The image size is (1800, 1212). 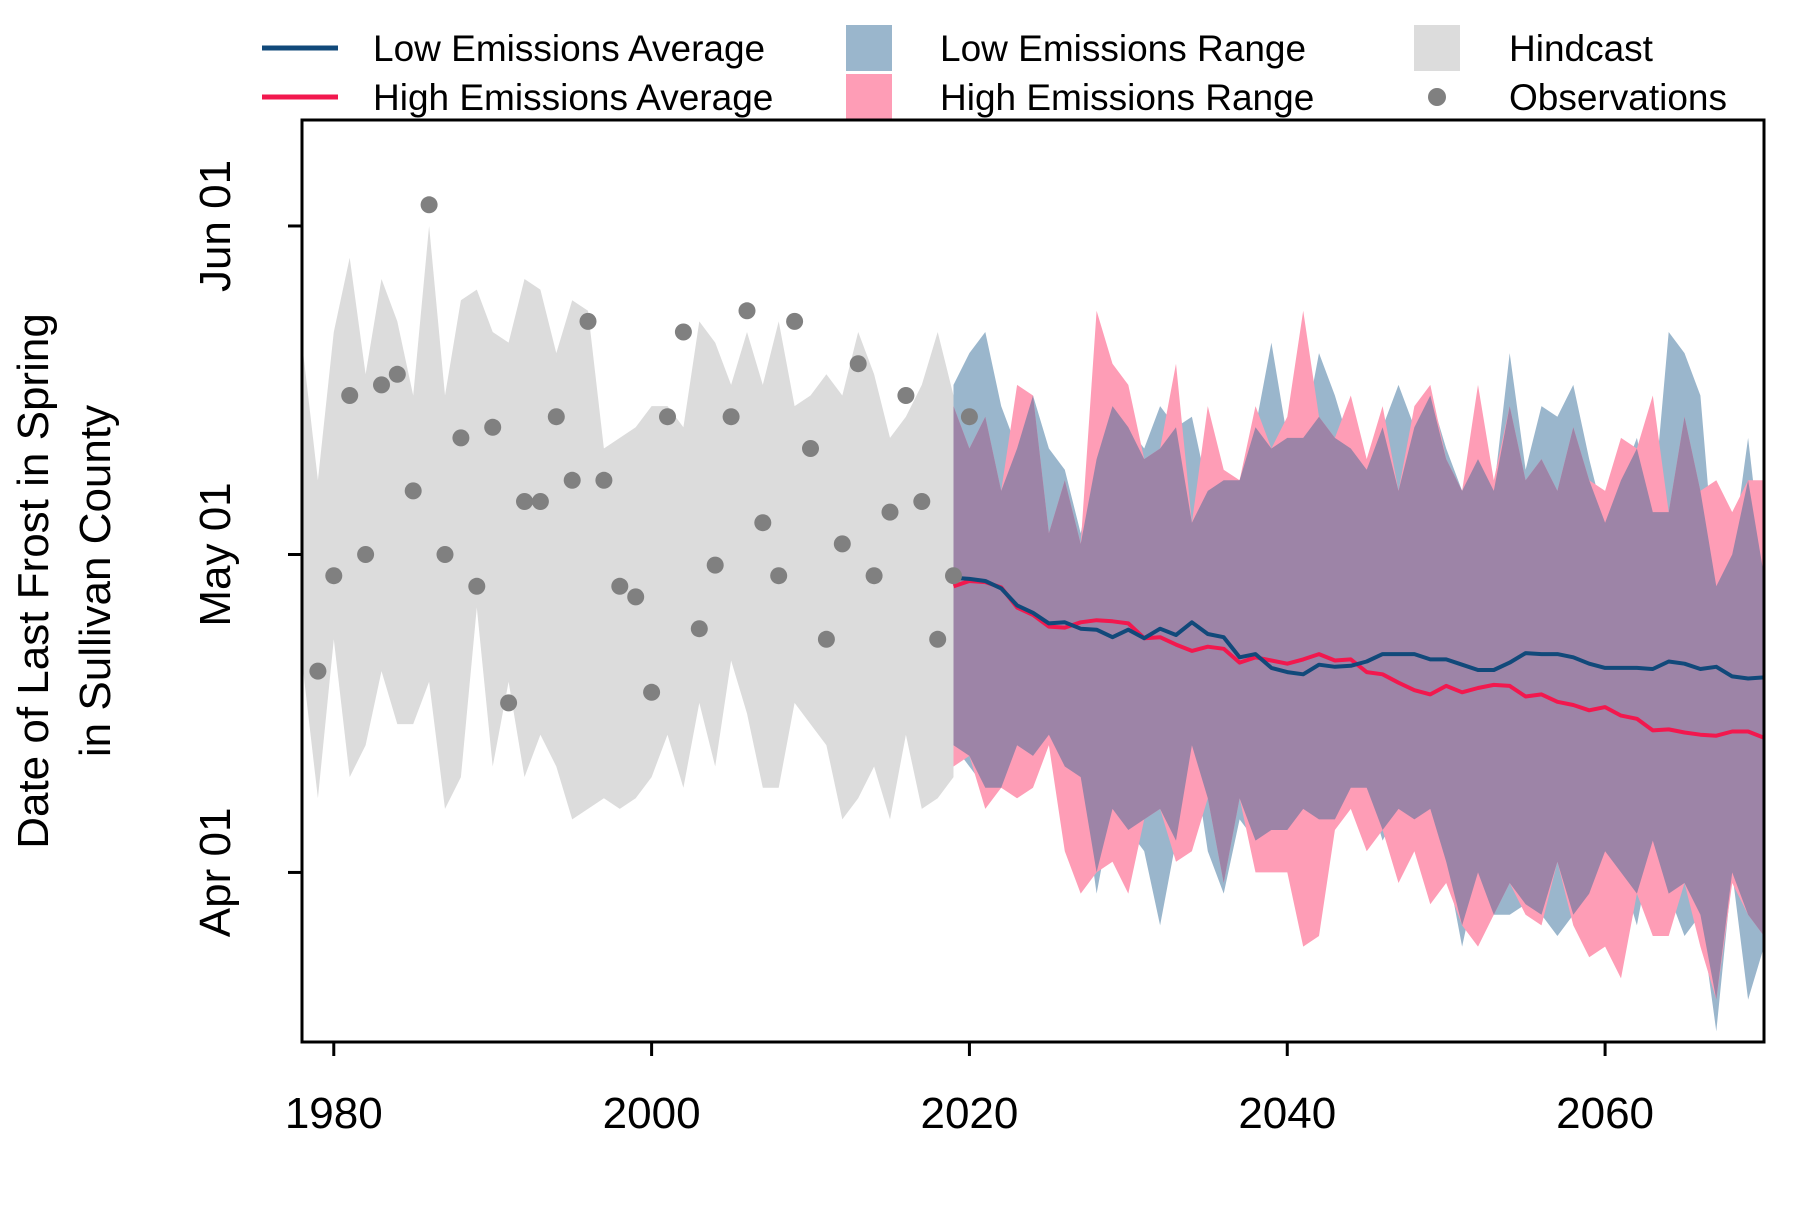 I want to click on legend-swatch-high-range, so click(x=869, y=97).